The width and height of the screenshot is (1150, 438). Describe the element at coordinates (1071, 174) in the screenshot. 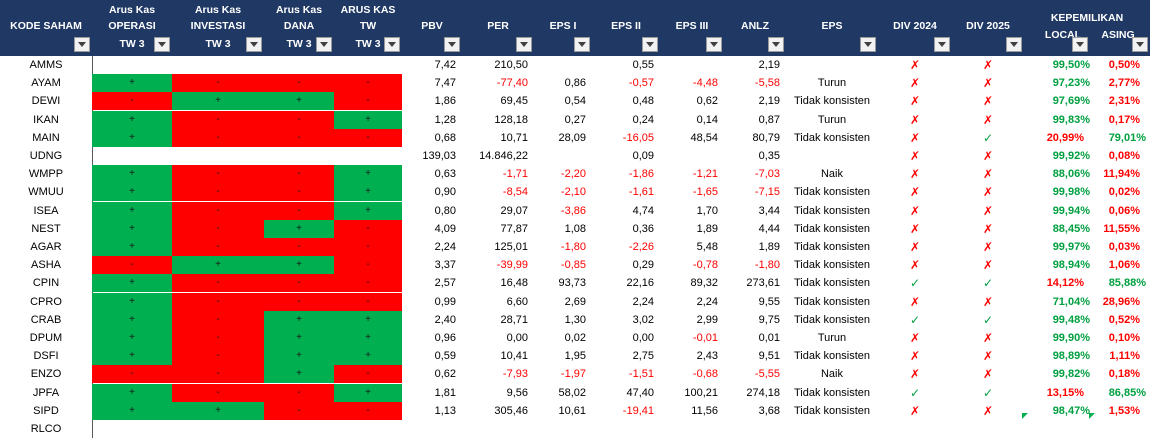

I see `local-ownership-cell: 88,06%` at that location.